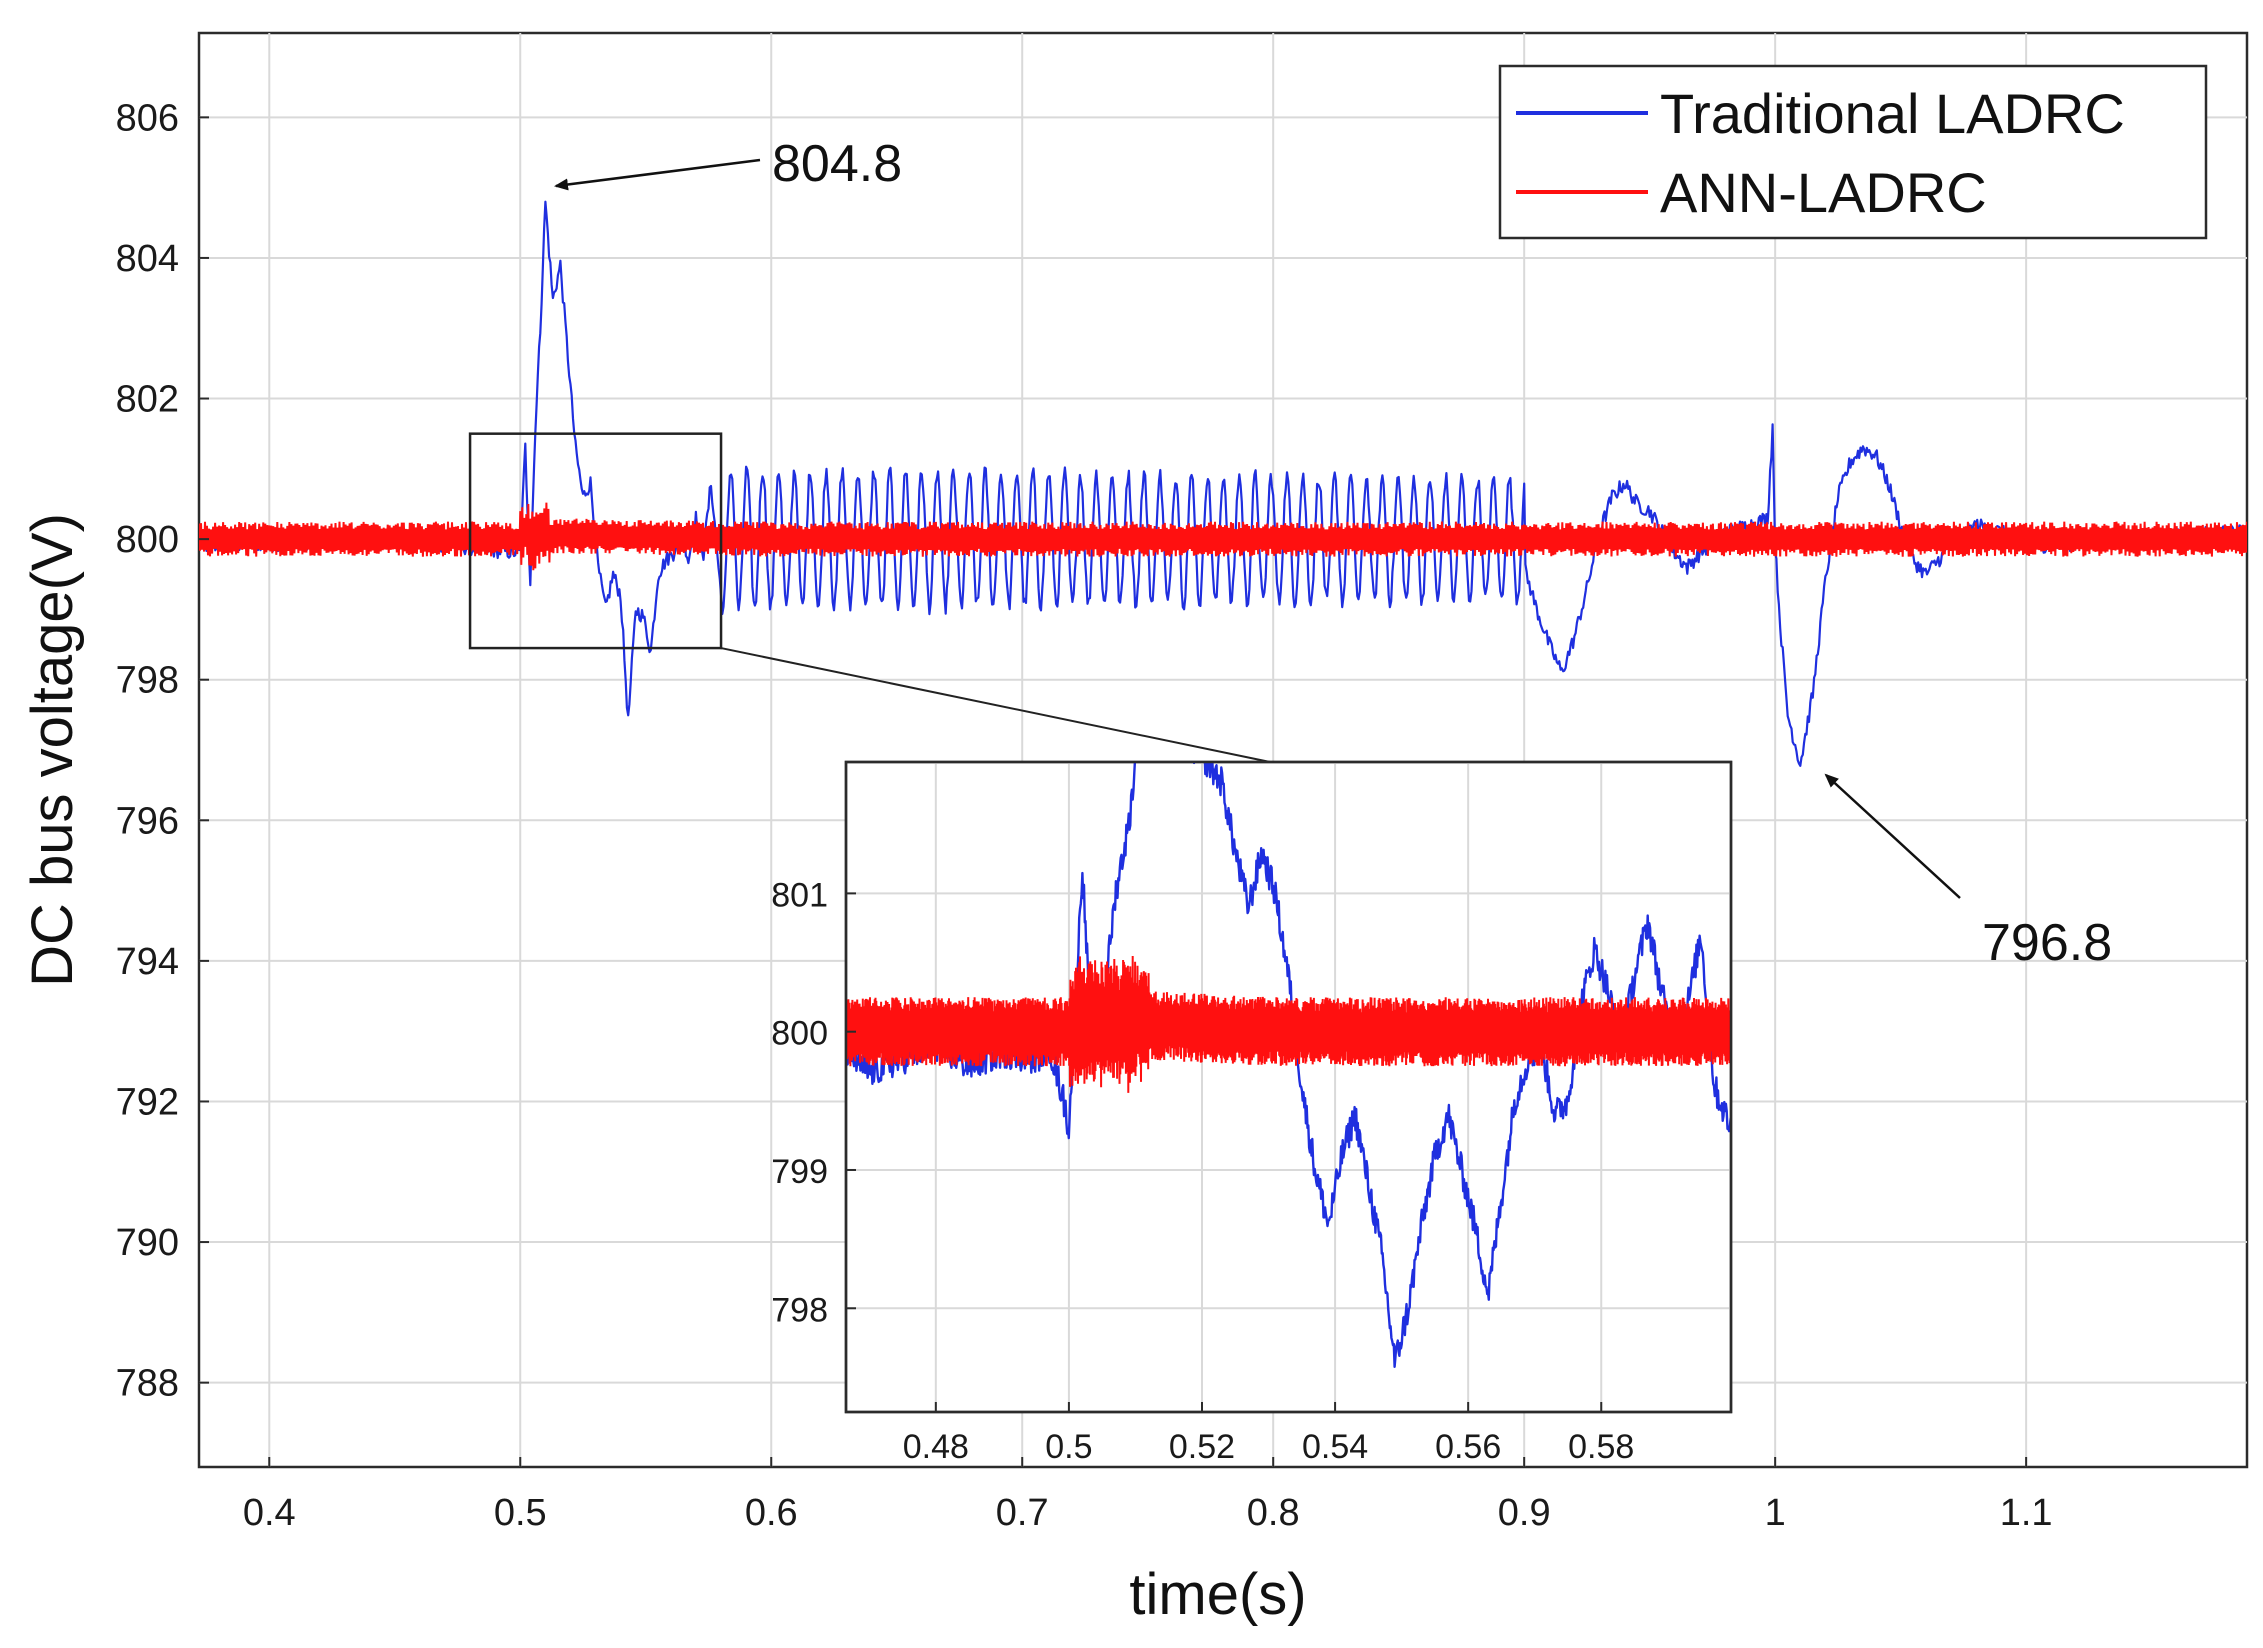  What do you see at coordinates (1775, 1513) in the screenshot?
I see `main-x-tick-label: 1` at bounding box center [1775, 1513].